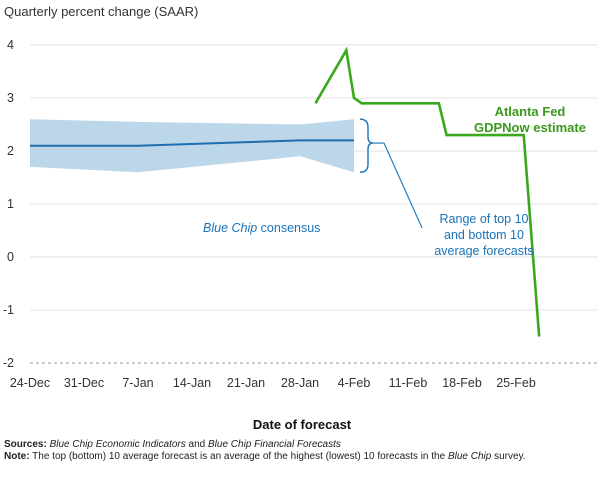  Describe the element at coordinates (469, 456) in the screenshot. I see `note-italic: Blue Chip` at that location.